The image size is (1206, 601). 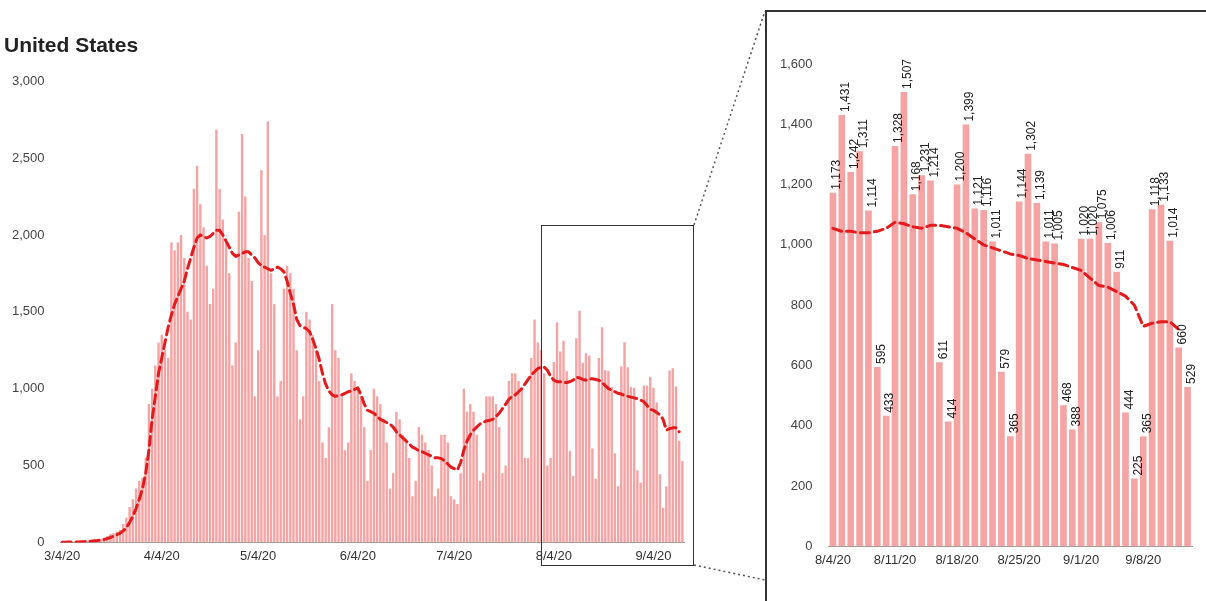 What do you see at coordinates (951, 408) in the screenshot?
I see `data-label: 414` at bounding box center [951, 408].